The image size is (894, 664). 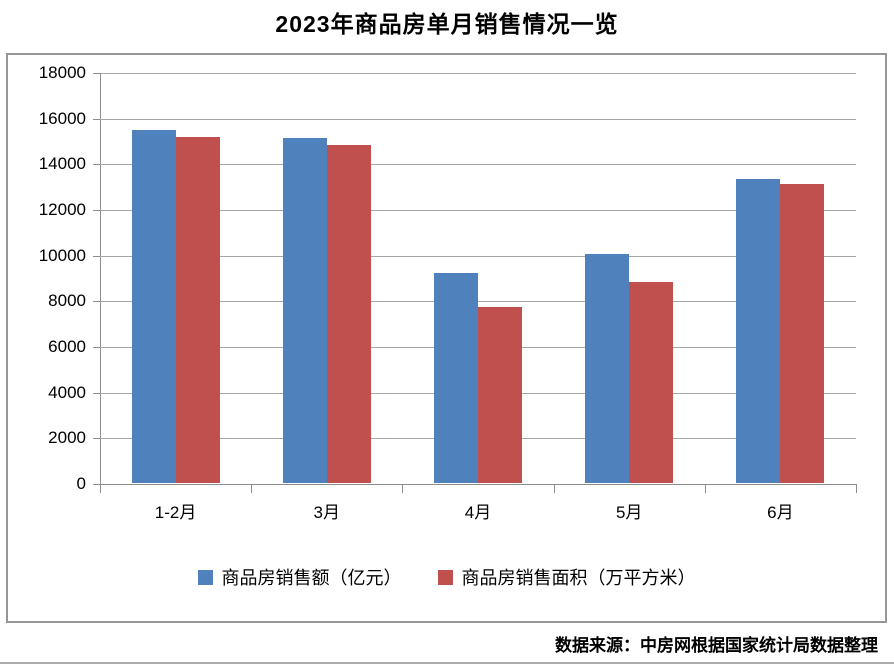 I want to click on legend-label-area: 商品房销售面积（万平方米）, so click(x=578, y=578).